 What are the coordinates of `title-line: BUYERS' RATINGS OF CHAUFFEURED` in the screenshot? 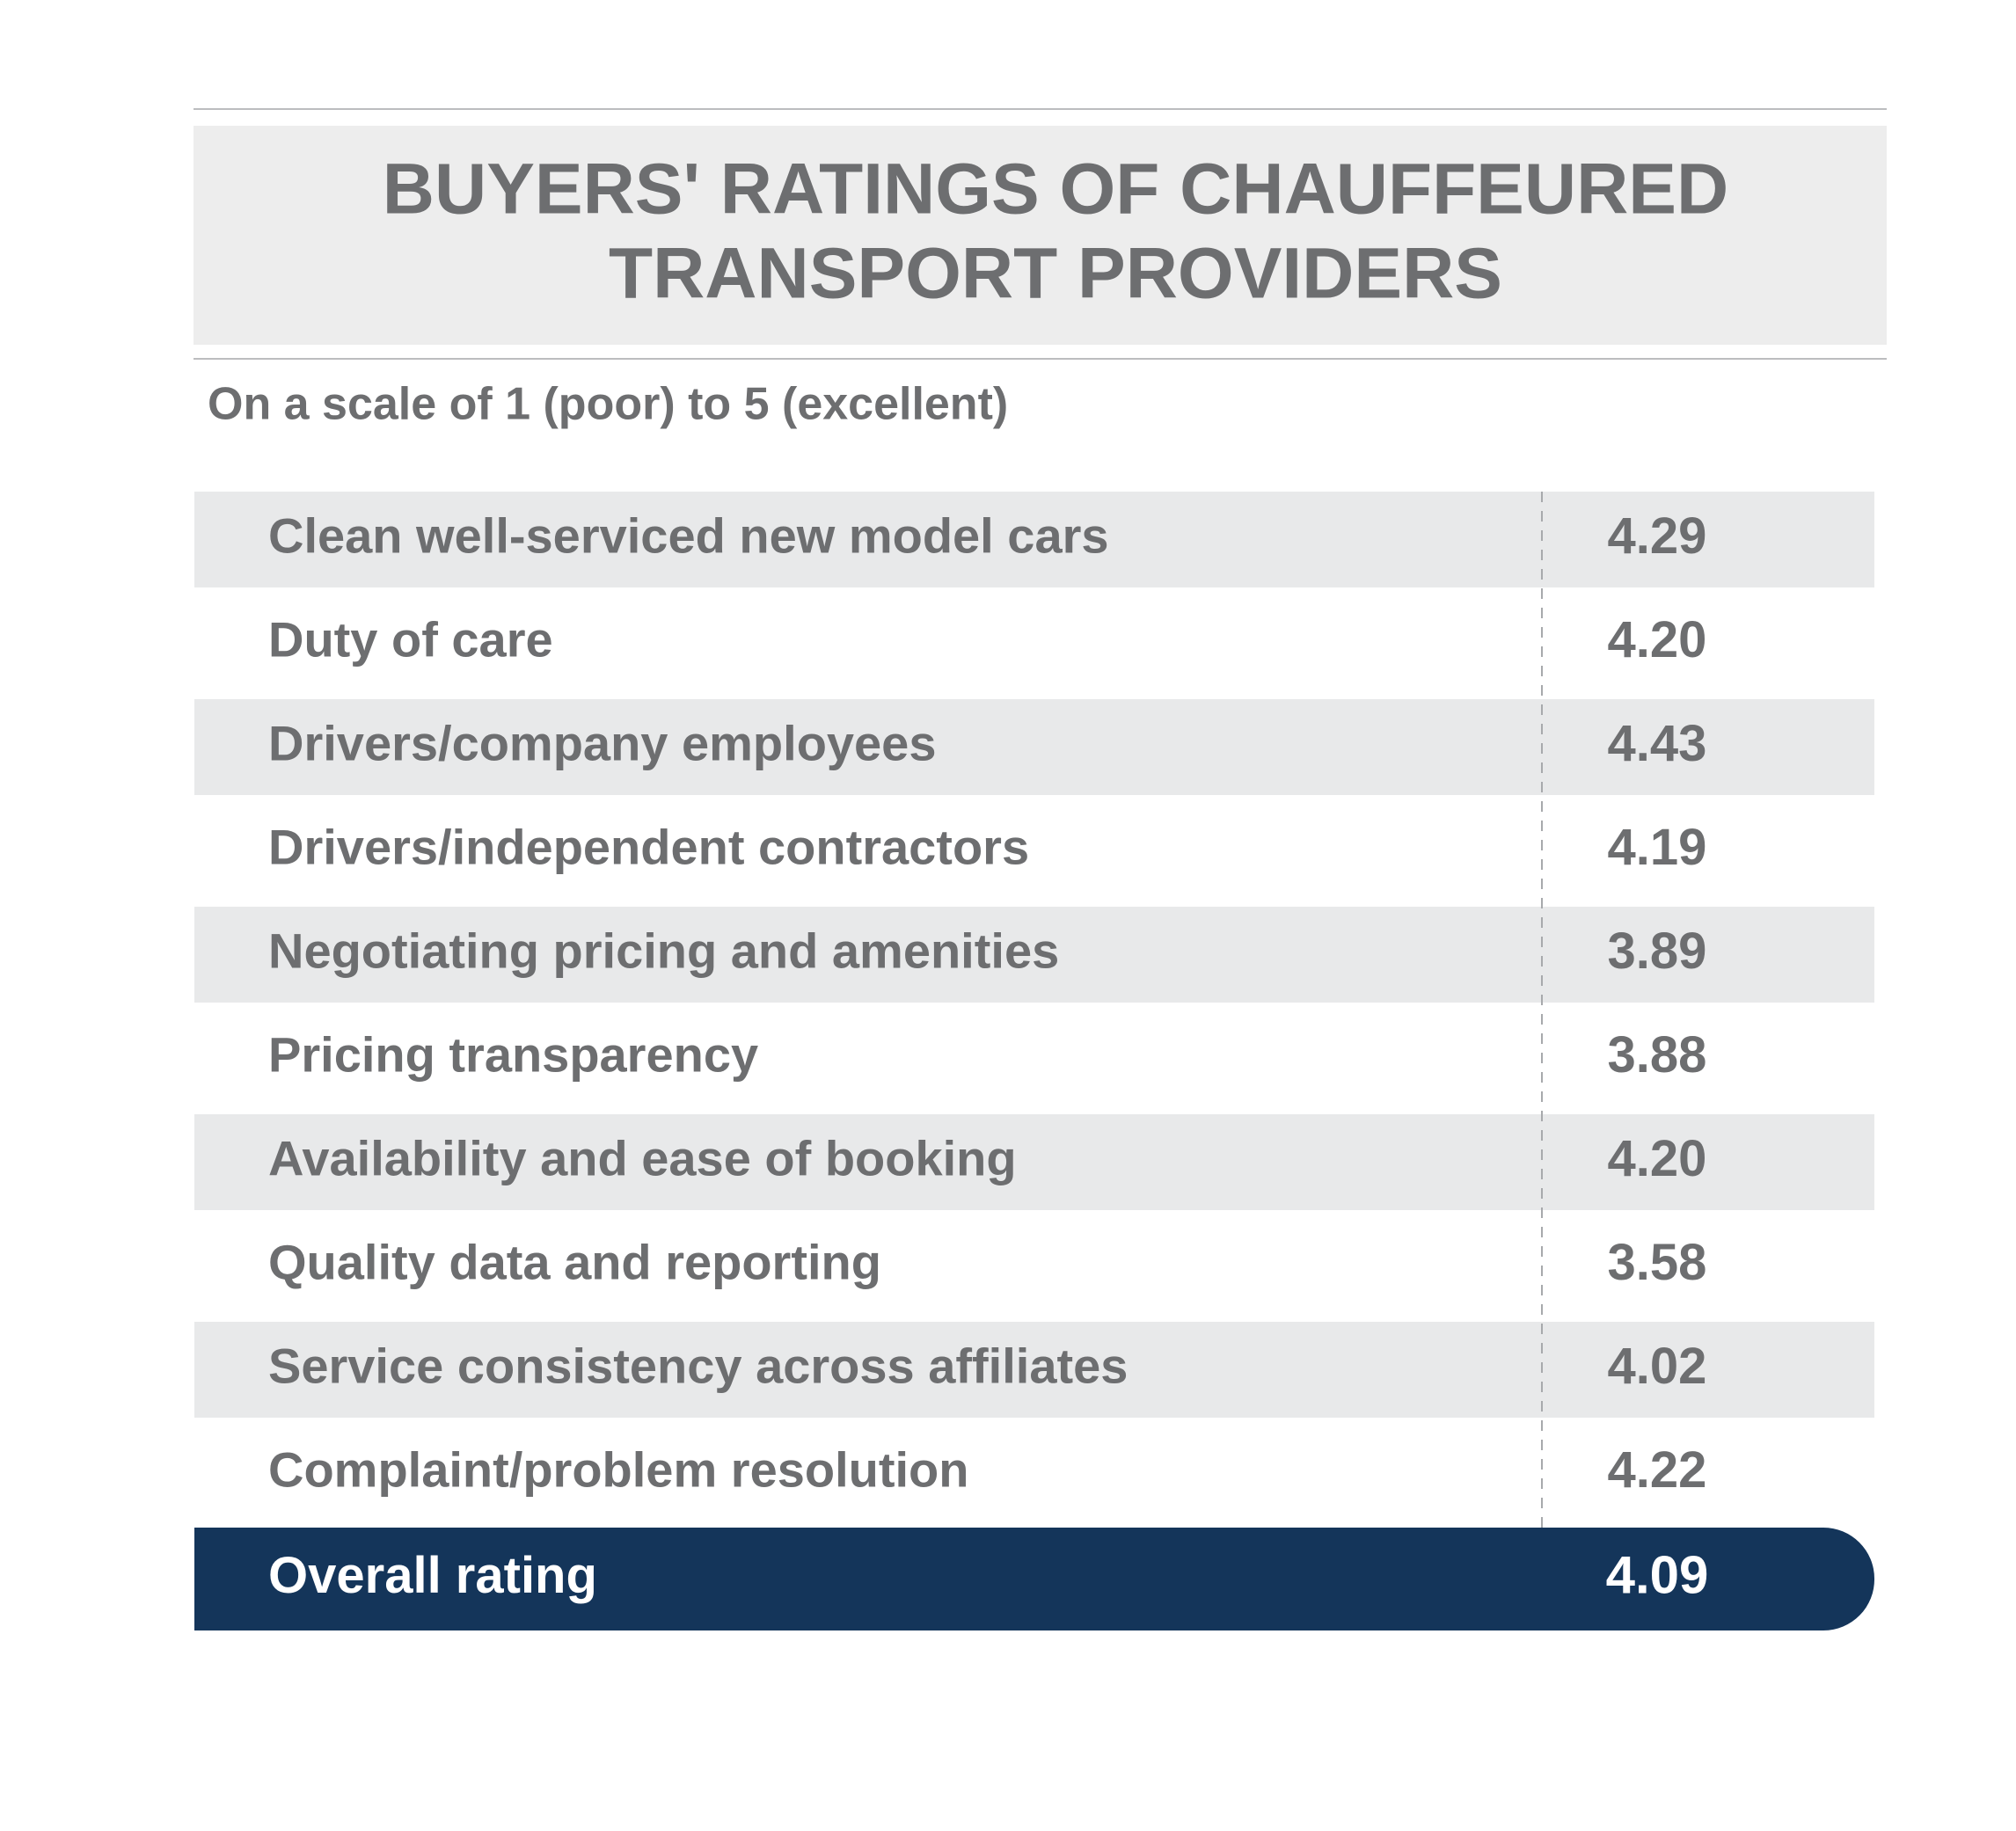 It's located at (1055, 190).